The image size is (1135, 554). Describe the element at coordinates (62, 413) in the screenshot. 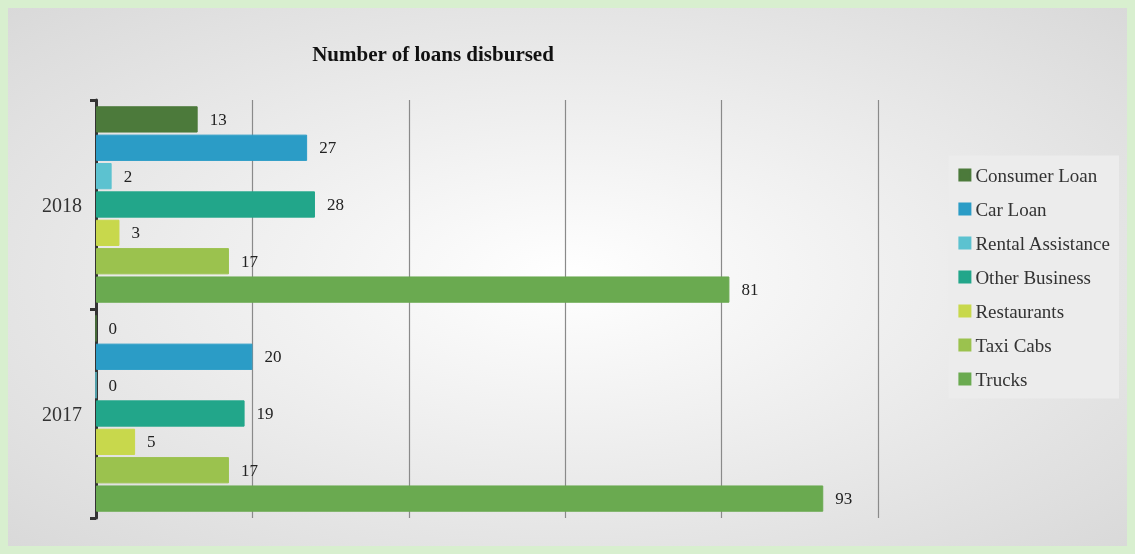

I see `y-tick-label: 2017` at that location.